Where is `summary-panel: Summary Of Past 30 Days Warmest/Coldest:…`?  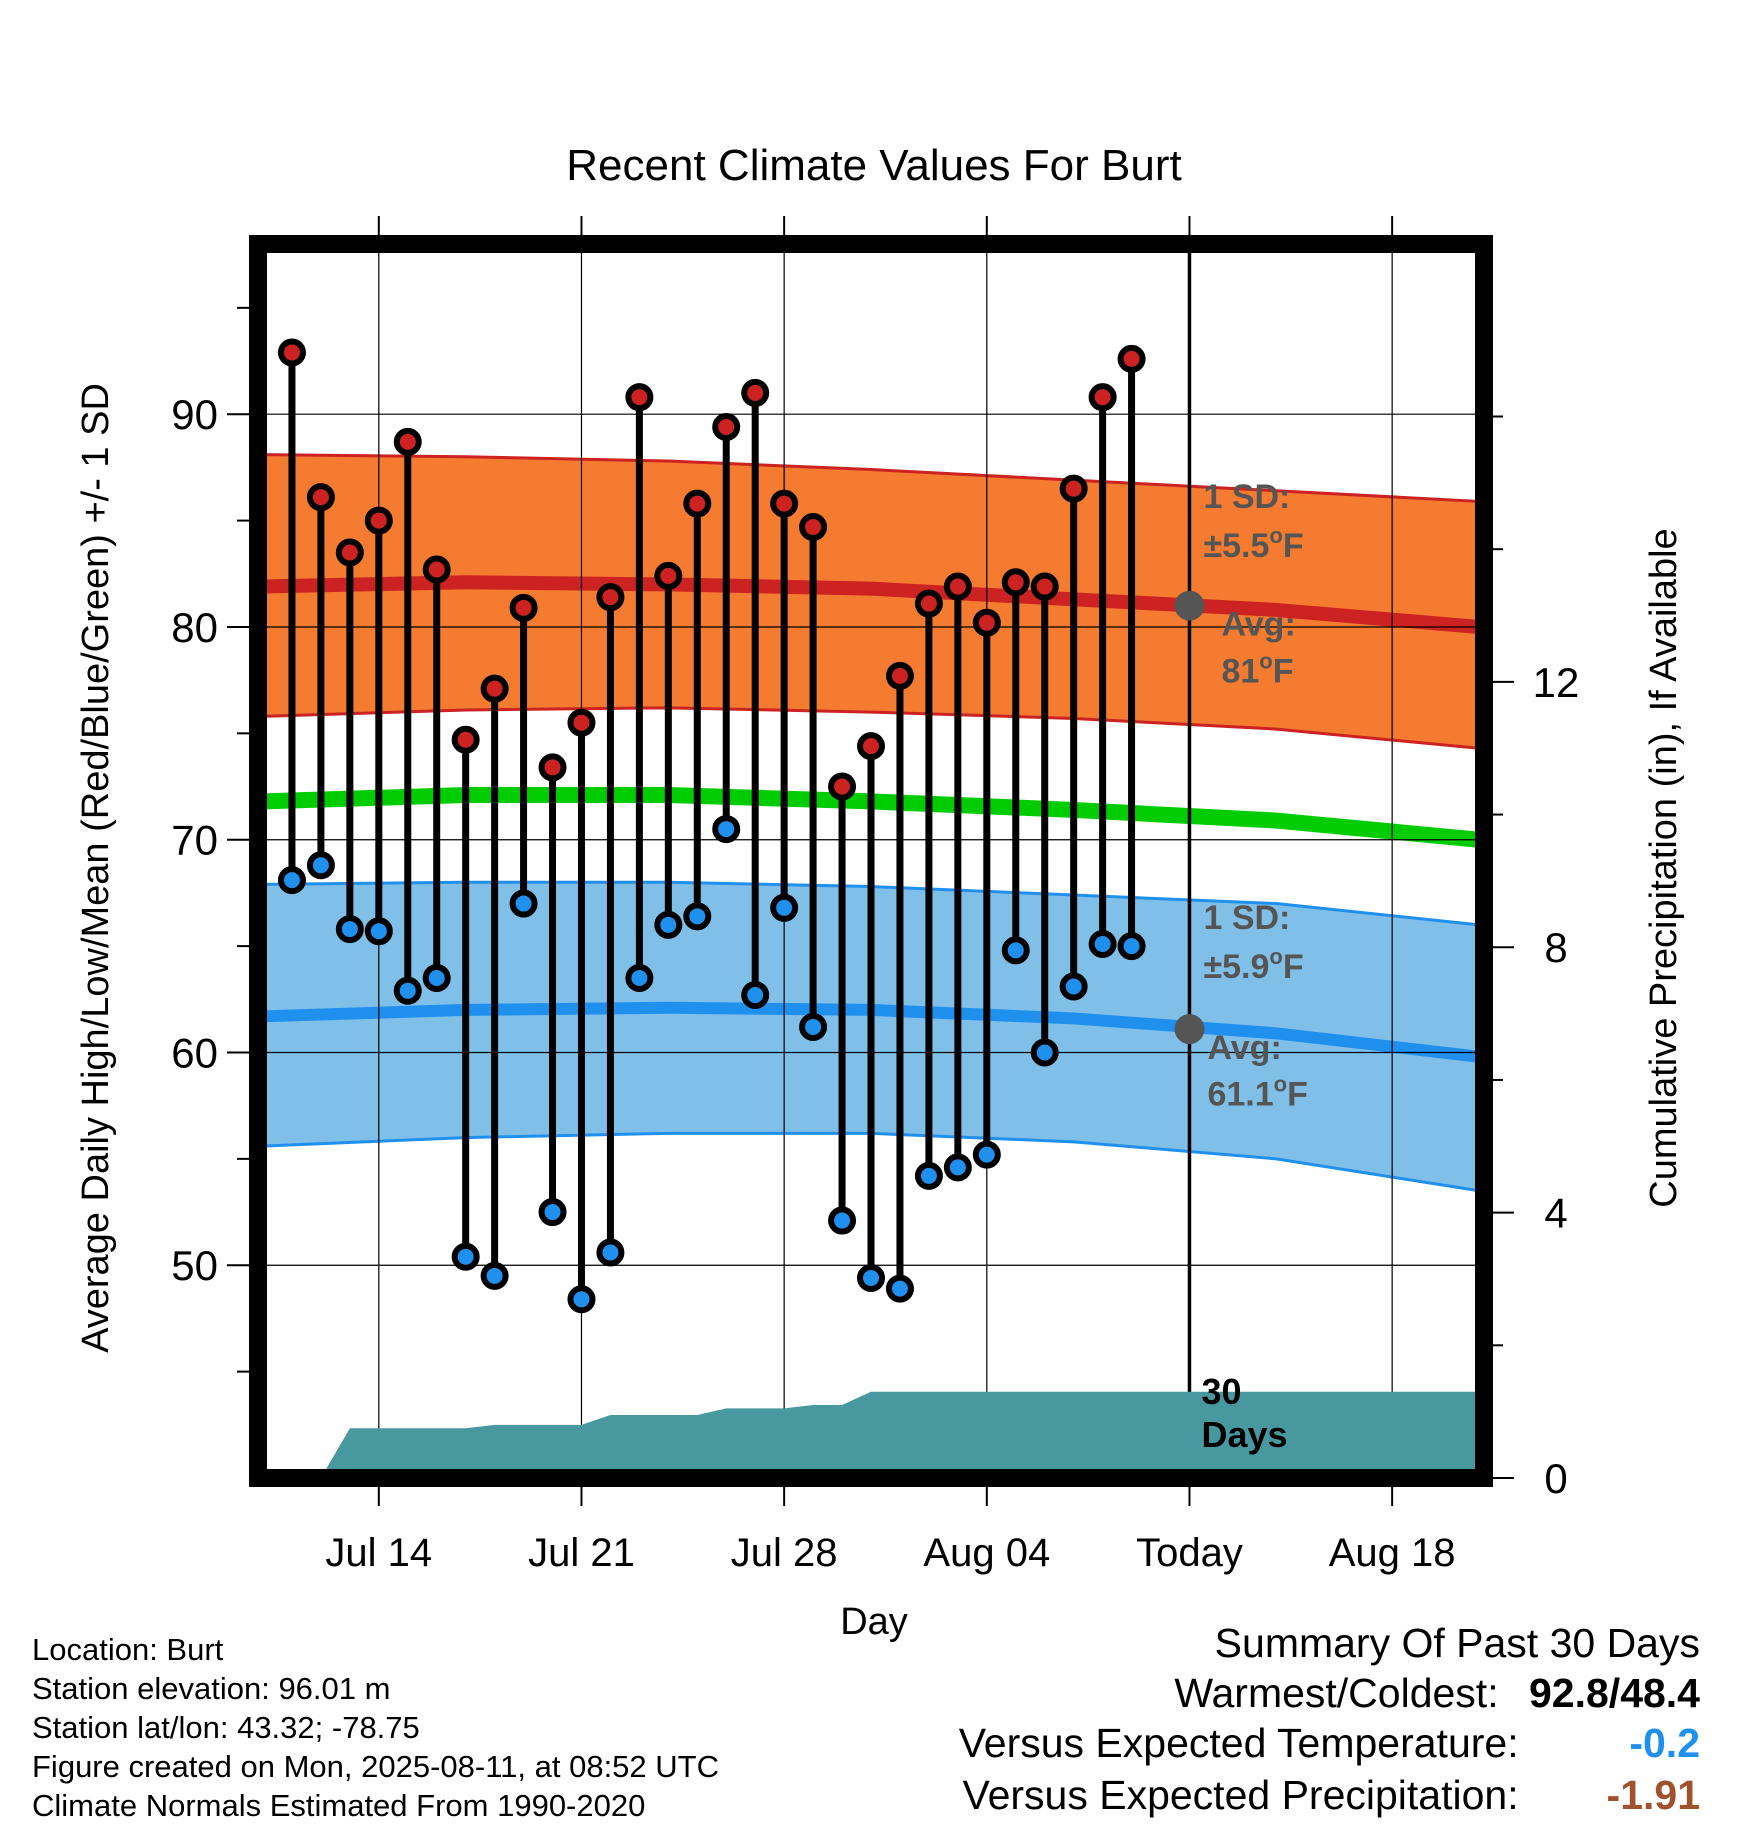 summary-panel: Summary Of Past 30 Days Warmest/Coldest:… is located at coordinates (1329, 1721).